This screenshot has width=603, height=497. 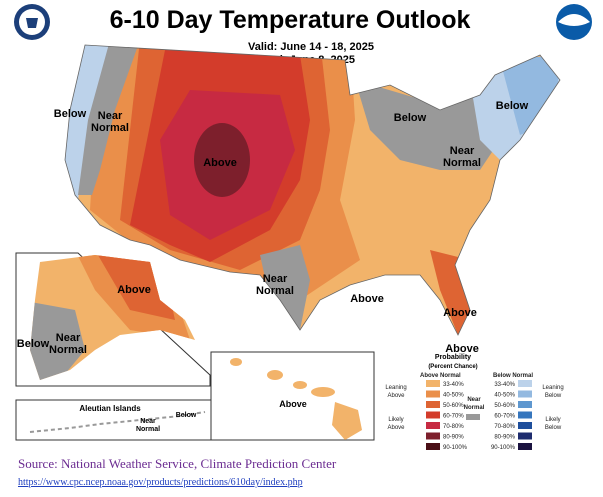 What do you see at coordinates (513, 376) in the screenshot?
I see `legend-header: Below Normal` at bounding box center [513, 376].